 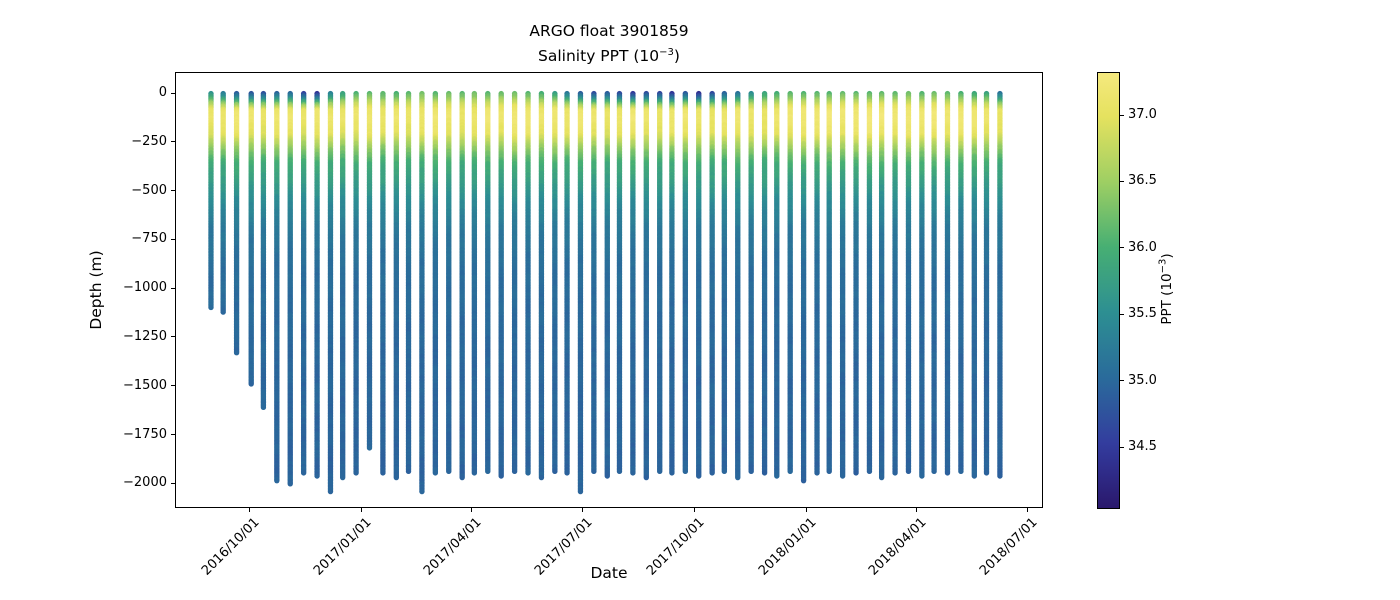 What do you see at coordinates (1142, 447) in the screenshot?
I see `colorbar-tick-label: 34.5` at bounding box center [1142, 447].